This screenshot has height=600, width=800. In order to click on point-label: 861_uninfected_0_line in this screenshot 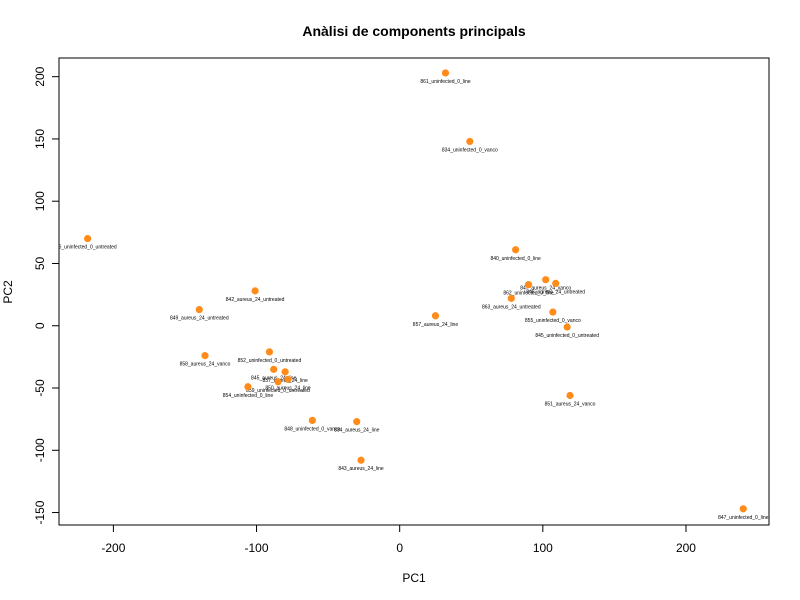, I will do `click(445, 82)`.